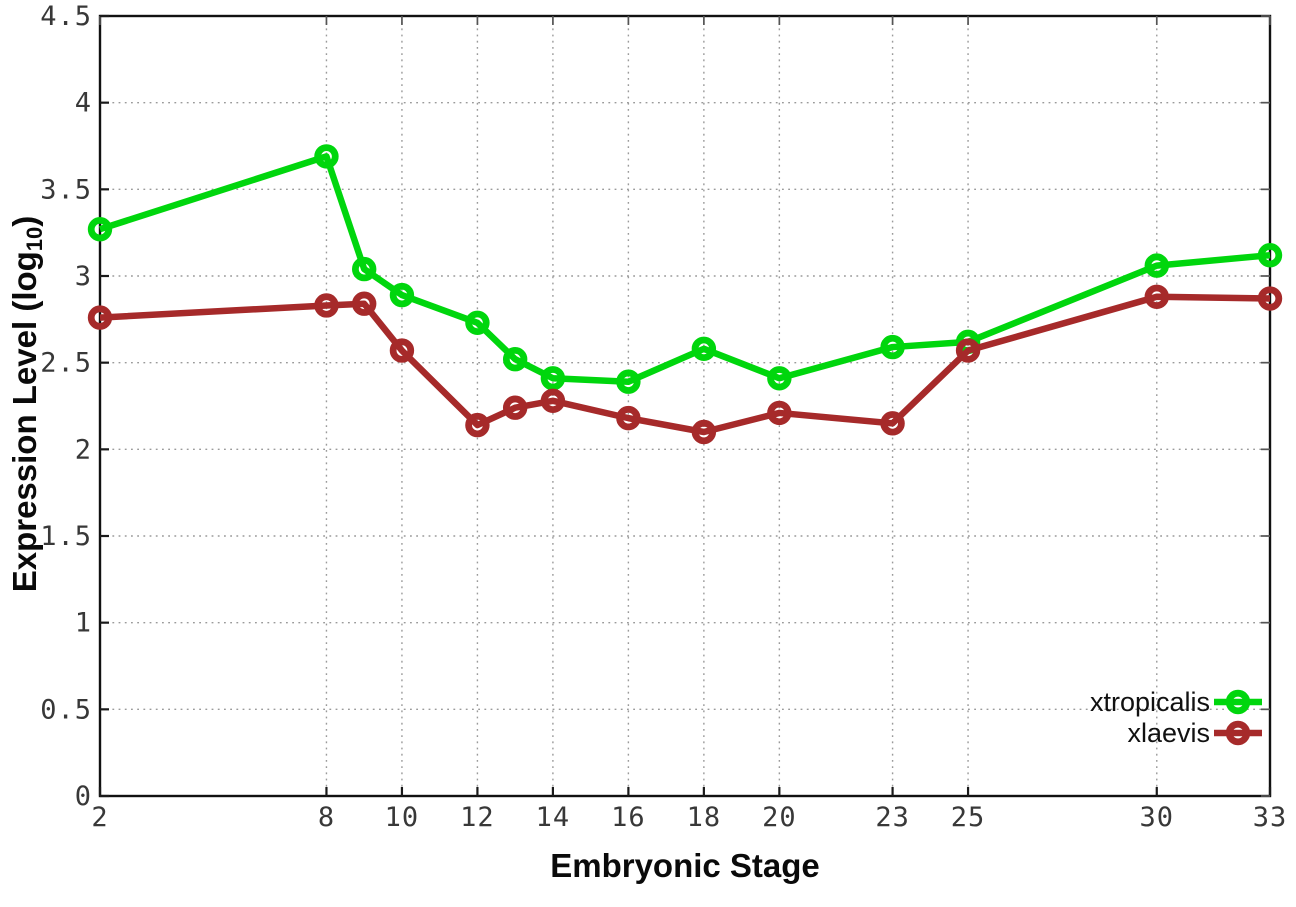 The height and width of the screenshot is (907, 1296). I want to click on x-tick-label: 16, so click(628, 817).